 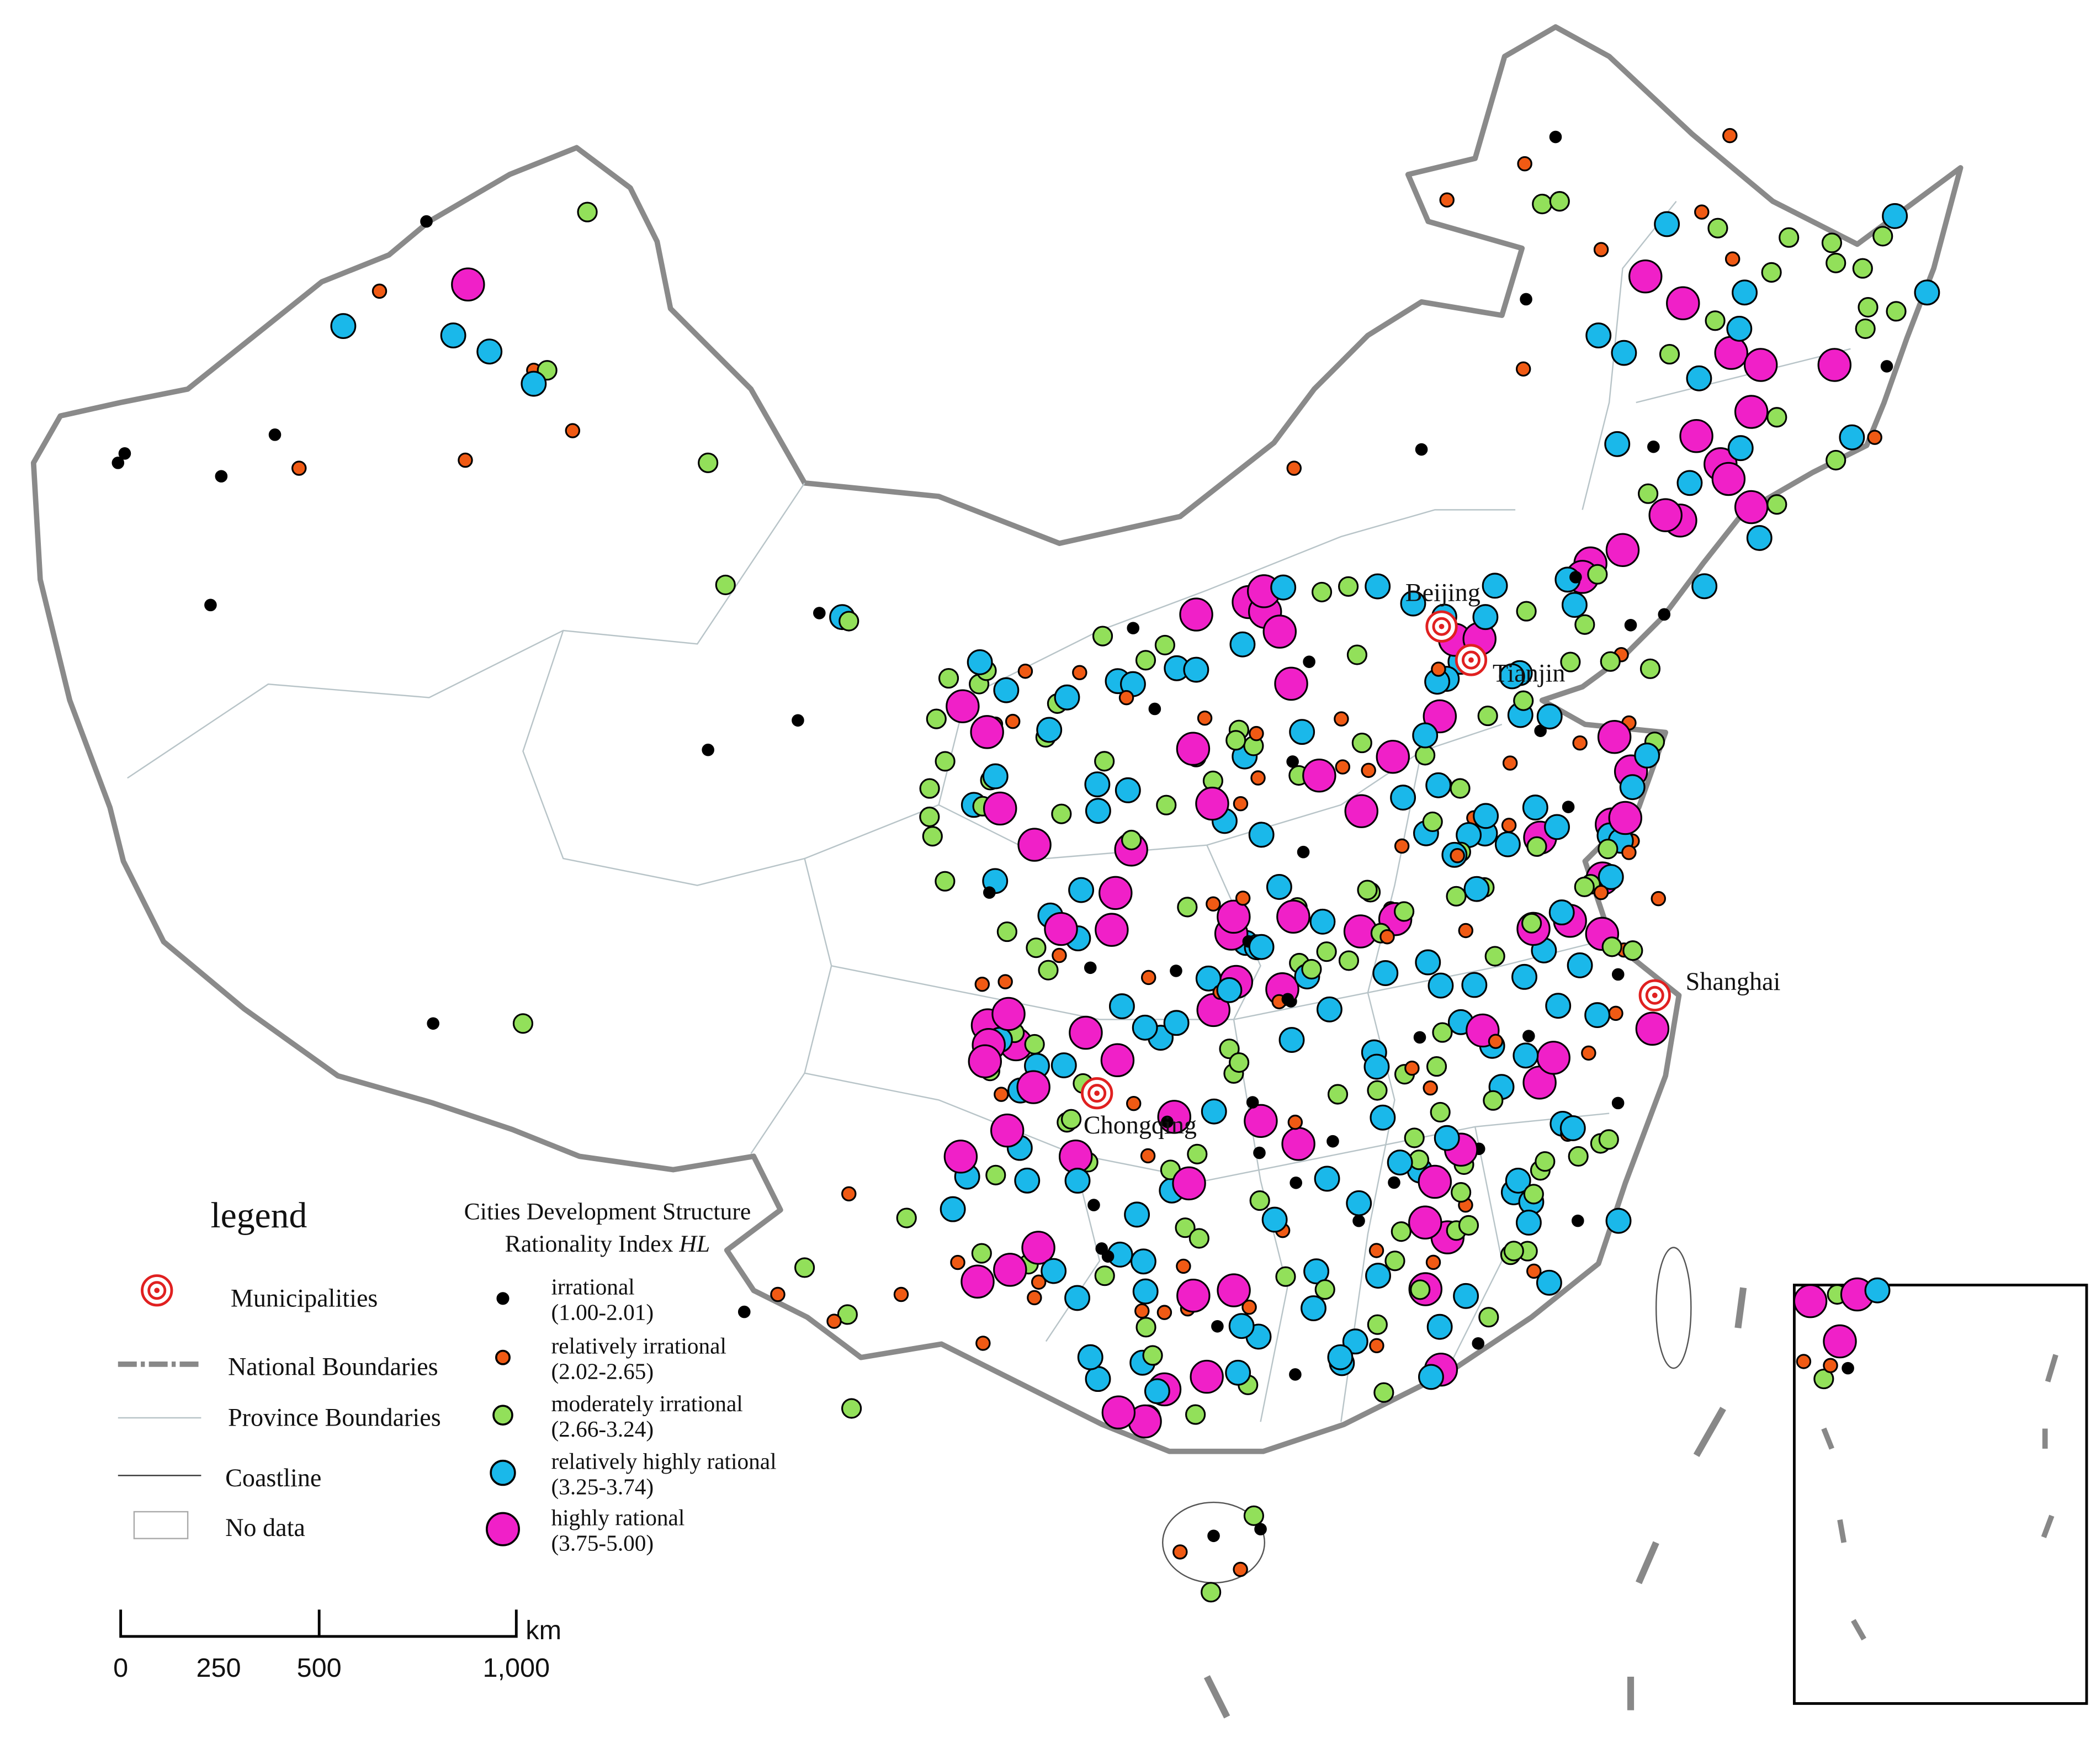 What do you see at coordinates (1530, 673) in the screenshot?
I see `municipality-label: Tianjin` at bounding box center [1530, 673].